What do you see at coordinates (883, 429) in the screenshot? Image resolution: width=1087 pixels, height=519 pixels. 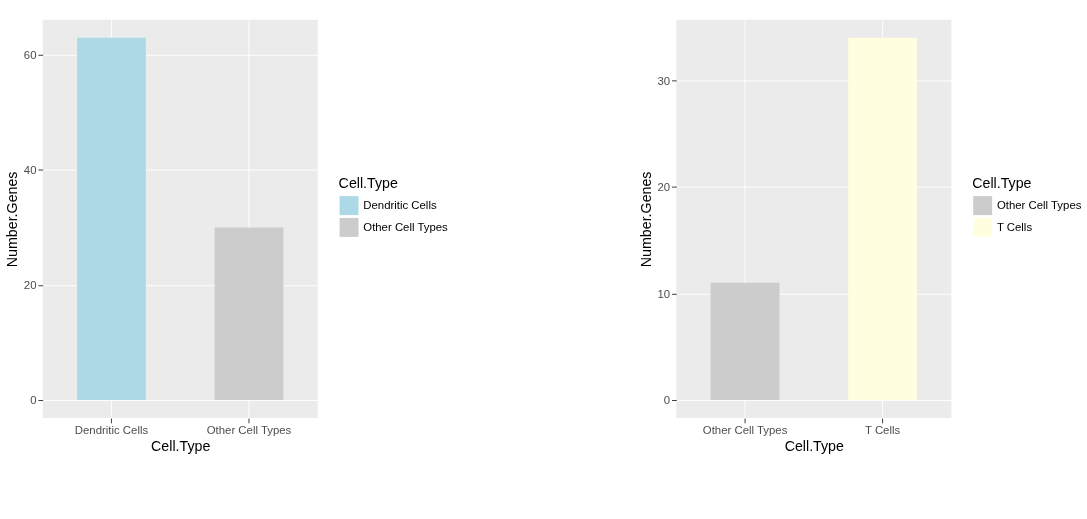 I see `x-tick-label: T Cells` at bounding box center [883, 429].